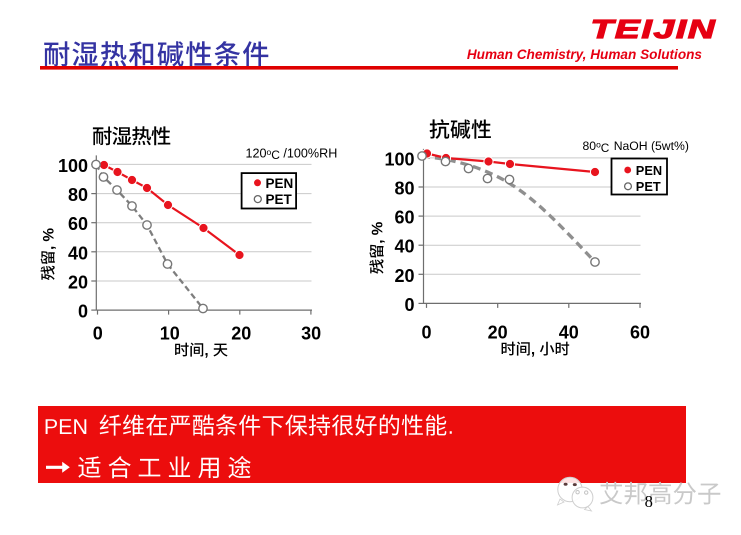 Image resolution: width=741 pixels, height=535 pixels. What do you see at coordinates (654, 28) in the screenshot?
I see `svg-text: TEIJIN` at bounding box center [654, 28].